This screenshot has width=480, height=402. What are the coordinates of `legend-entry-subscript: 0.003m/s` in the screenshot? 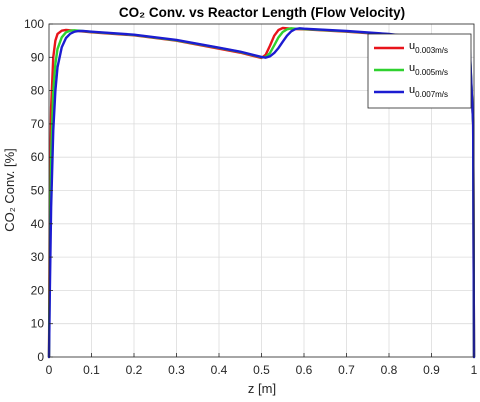 It's located at (431, 50).